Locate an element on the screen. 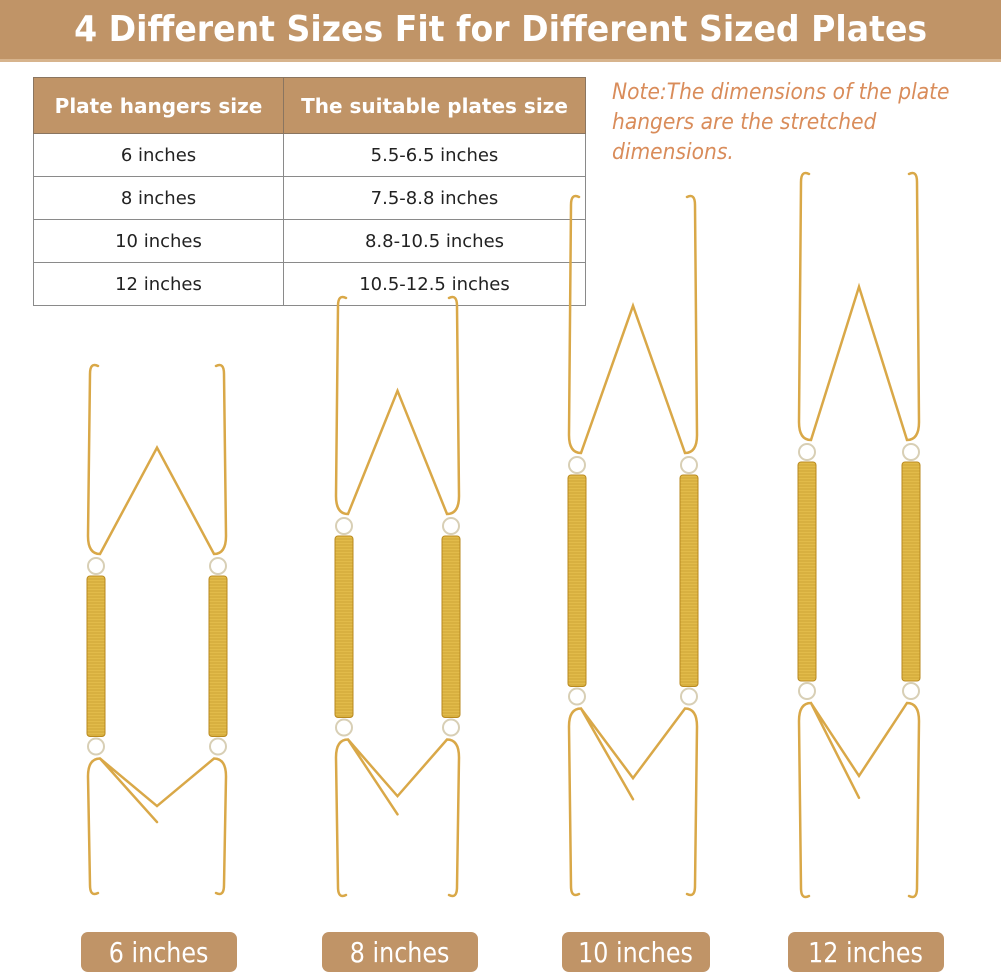 Image resolution: width=1001 pixels, height=975 pixels. hanger-12-inch is located at coordinates (859, 535).